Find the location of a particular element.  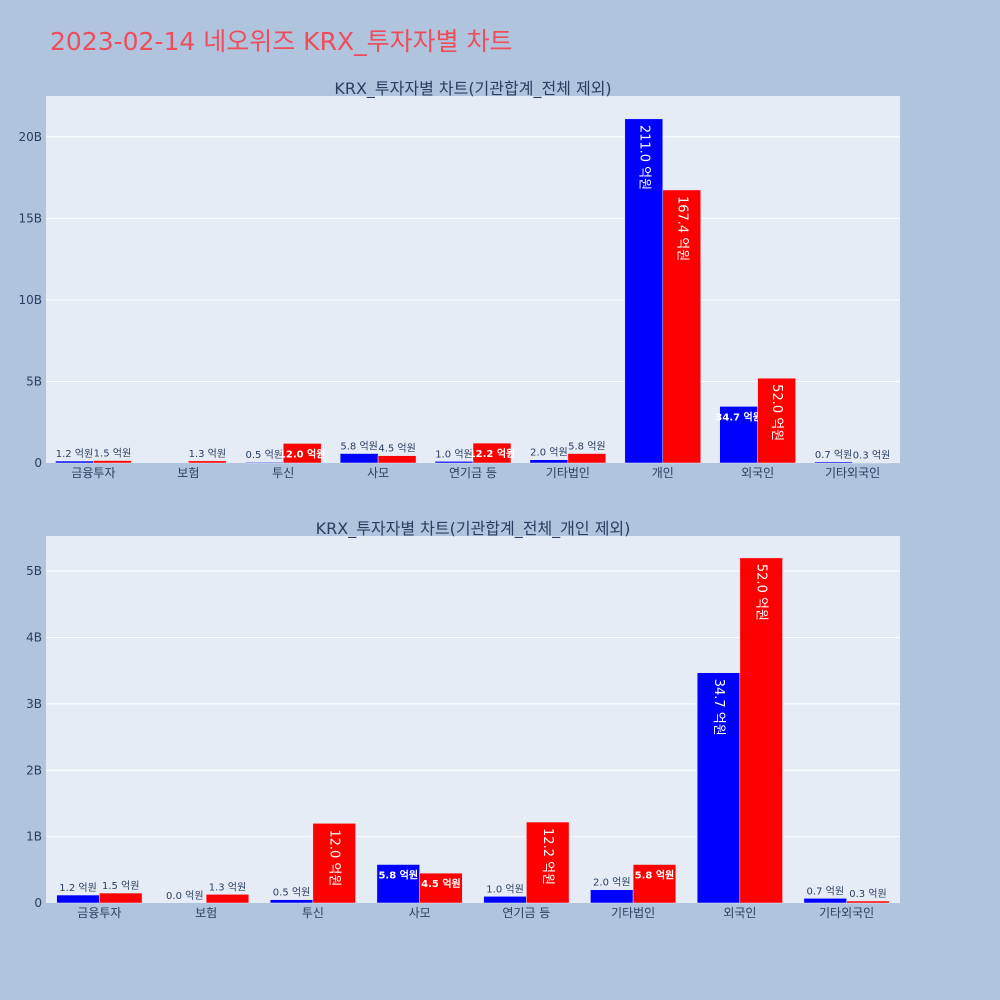

y-tick-label: 10B is located at coordinates (30, 300).